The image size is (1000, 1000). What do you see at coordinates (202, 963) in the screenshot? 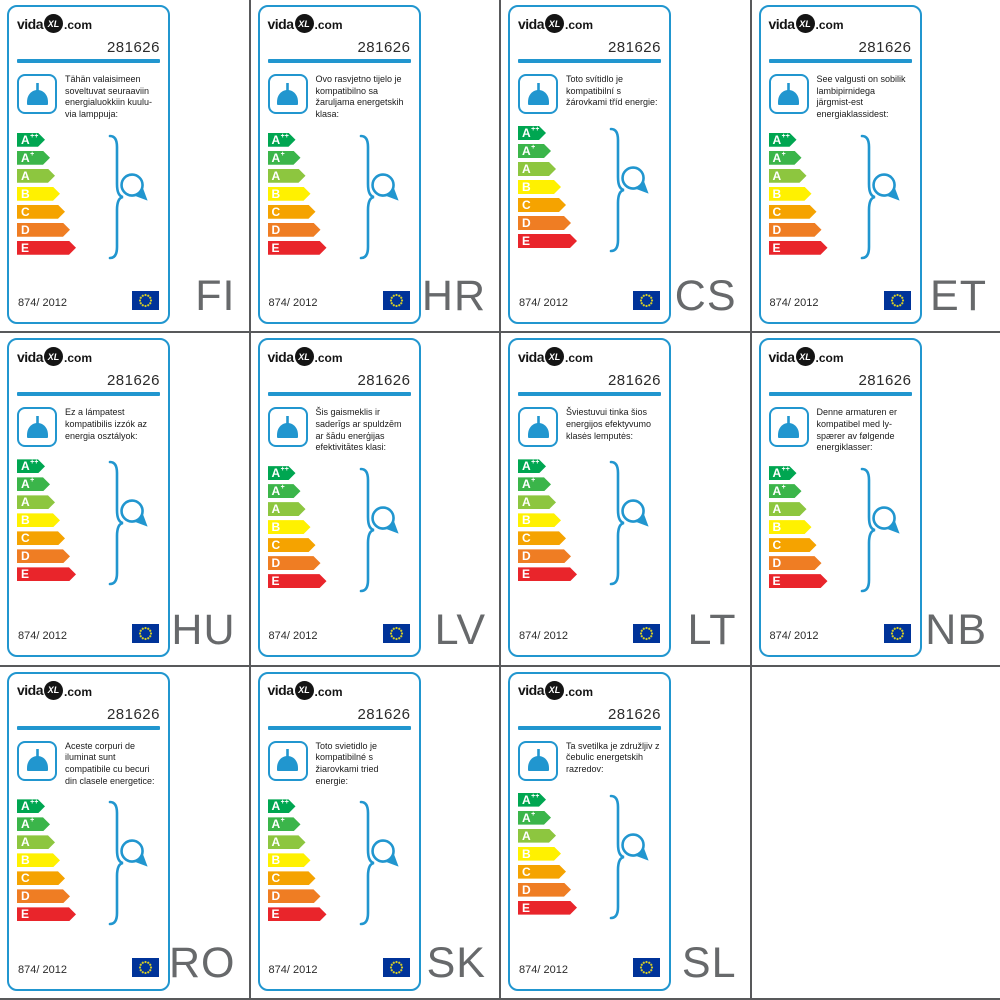
I see `language-code: RO` at bounding box center [202, 963].